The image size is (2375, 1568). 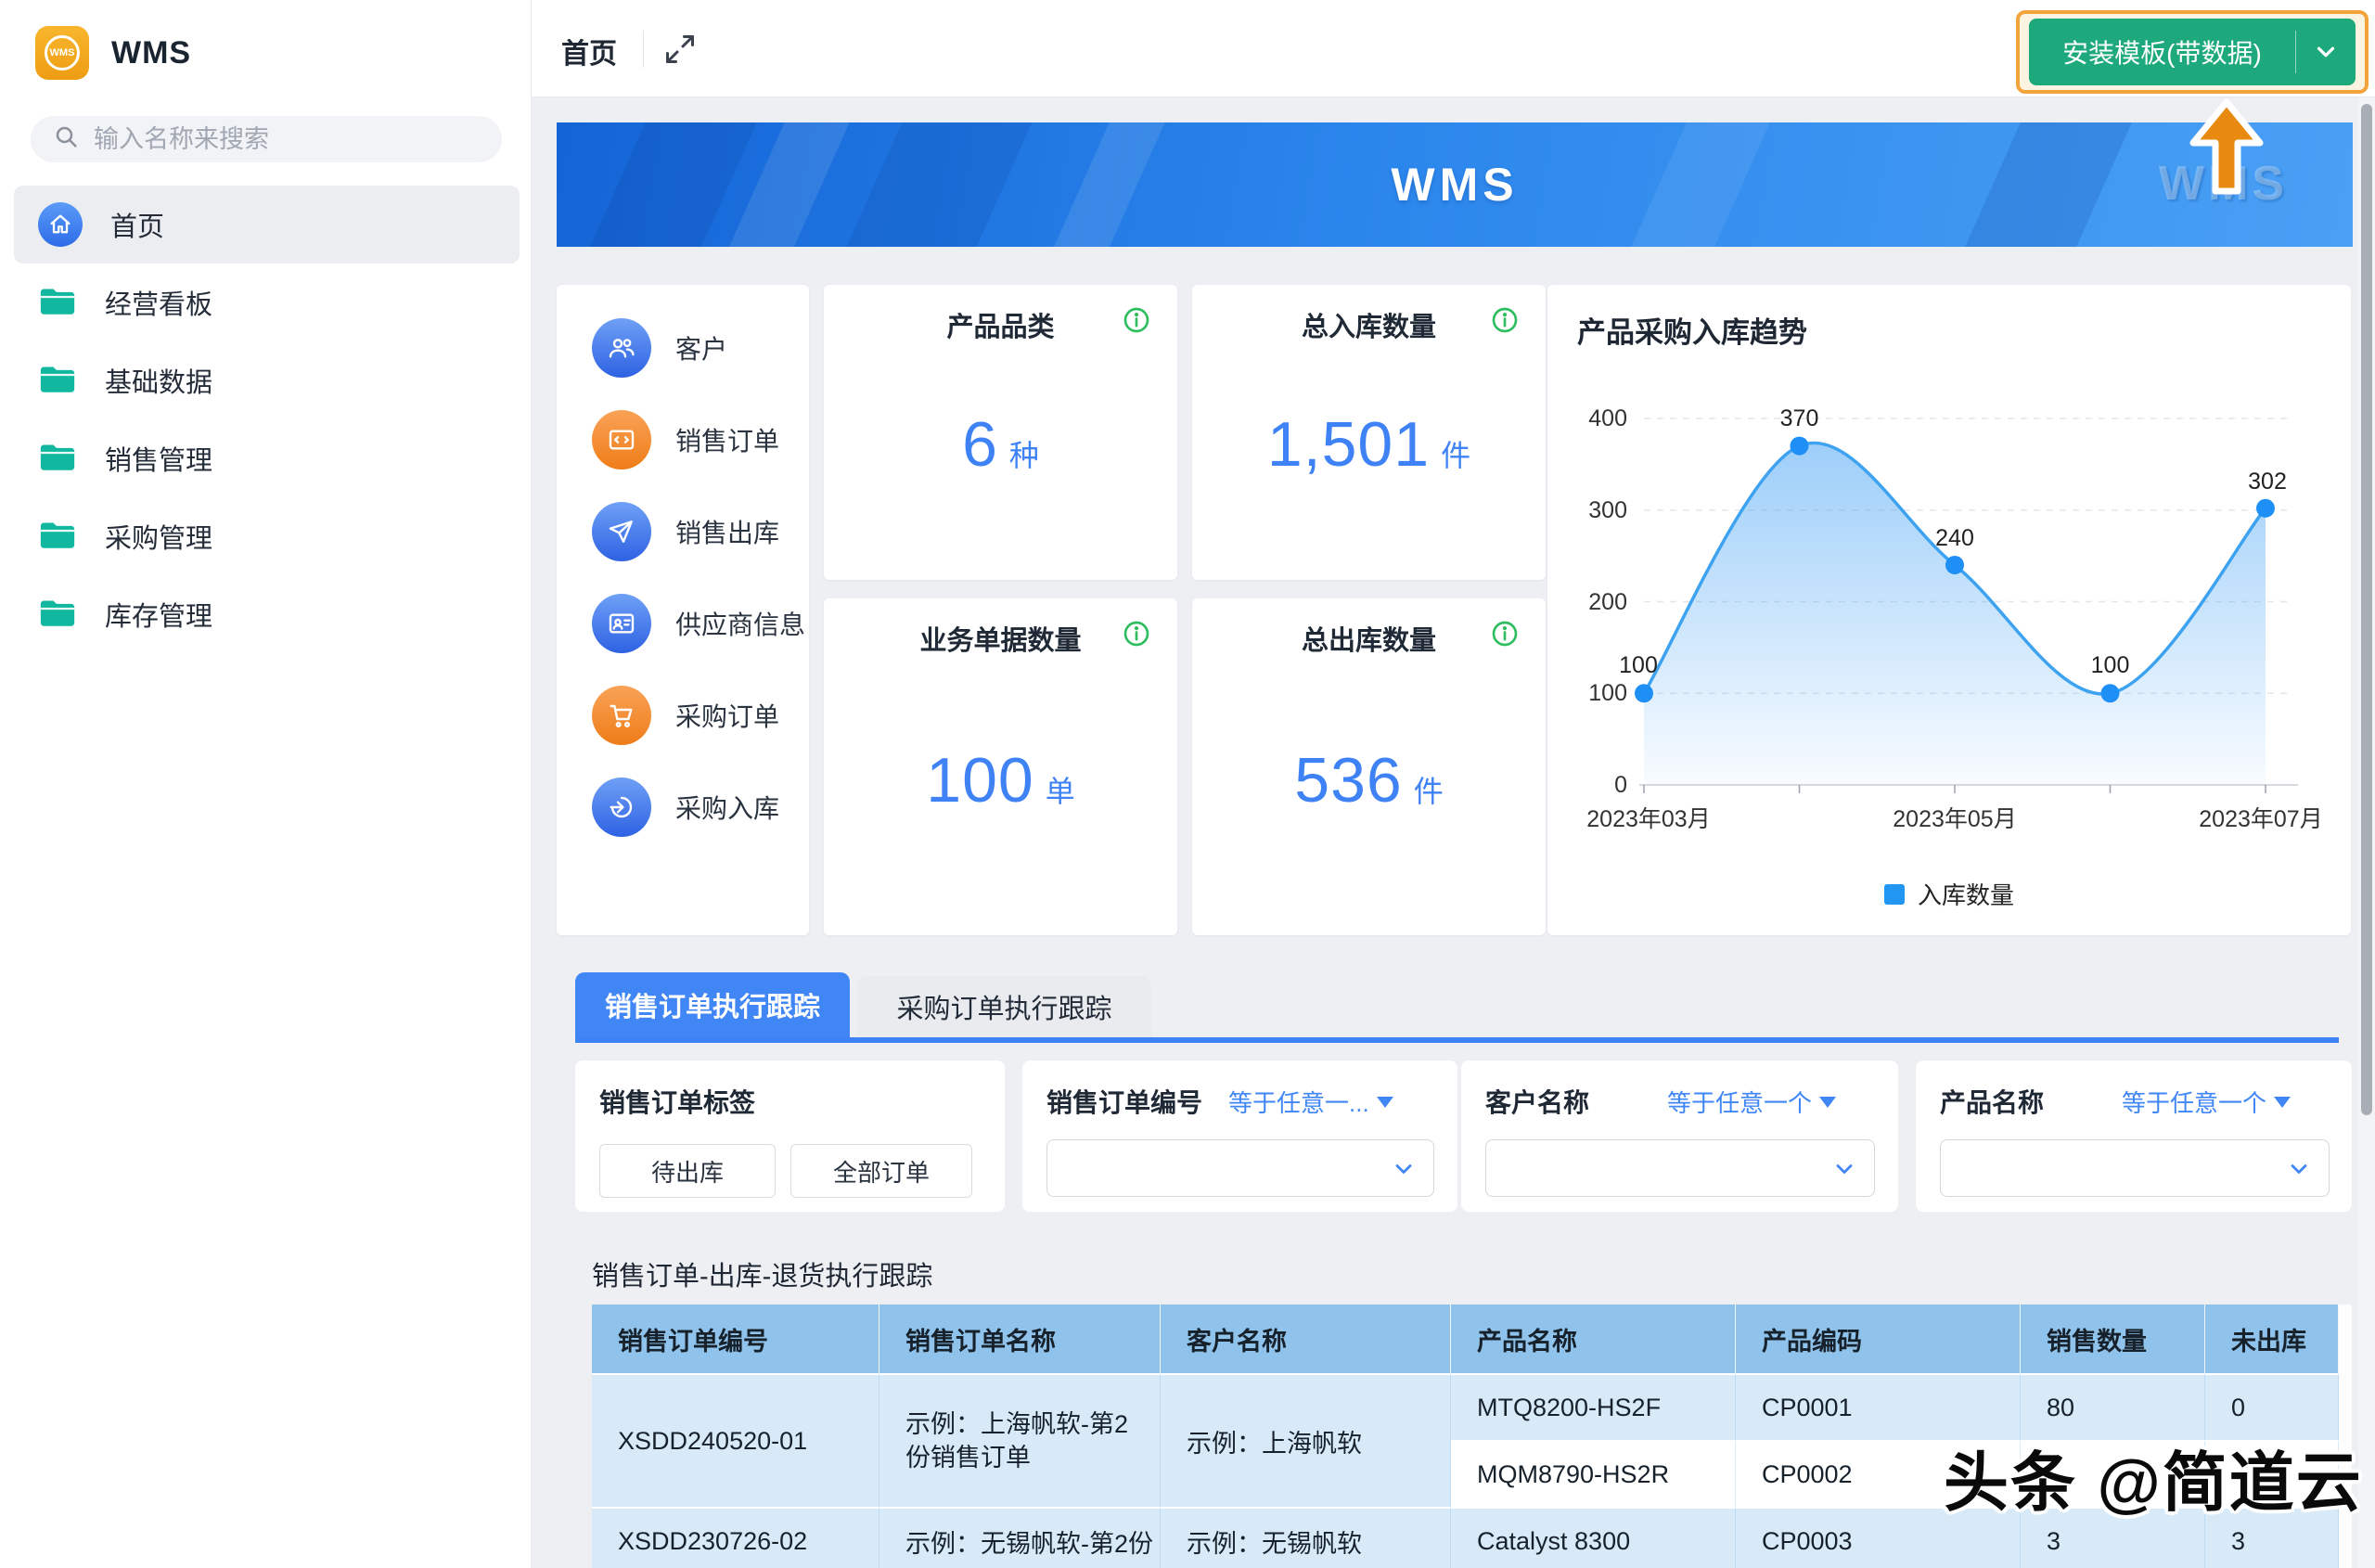 I want to click on data-label: 370, so click(x=1799, y=418).